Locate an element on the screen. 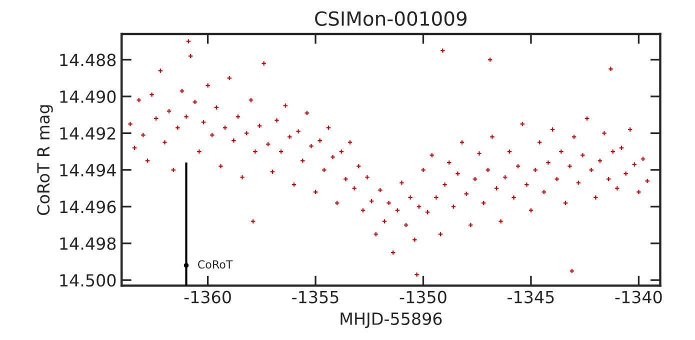 This screenshot has width=695, height=340. y-tick-label: 14.500 is located at coordinates (88, 280).